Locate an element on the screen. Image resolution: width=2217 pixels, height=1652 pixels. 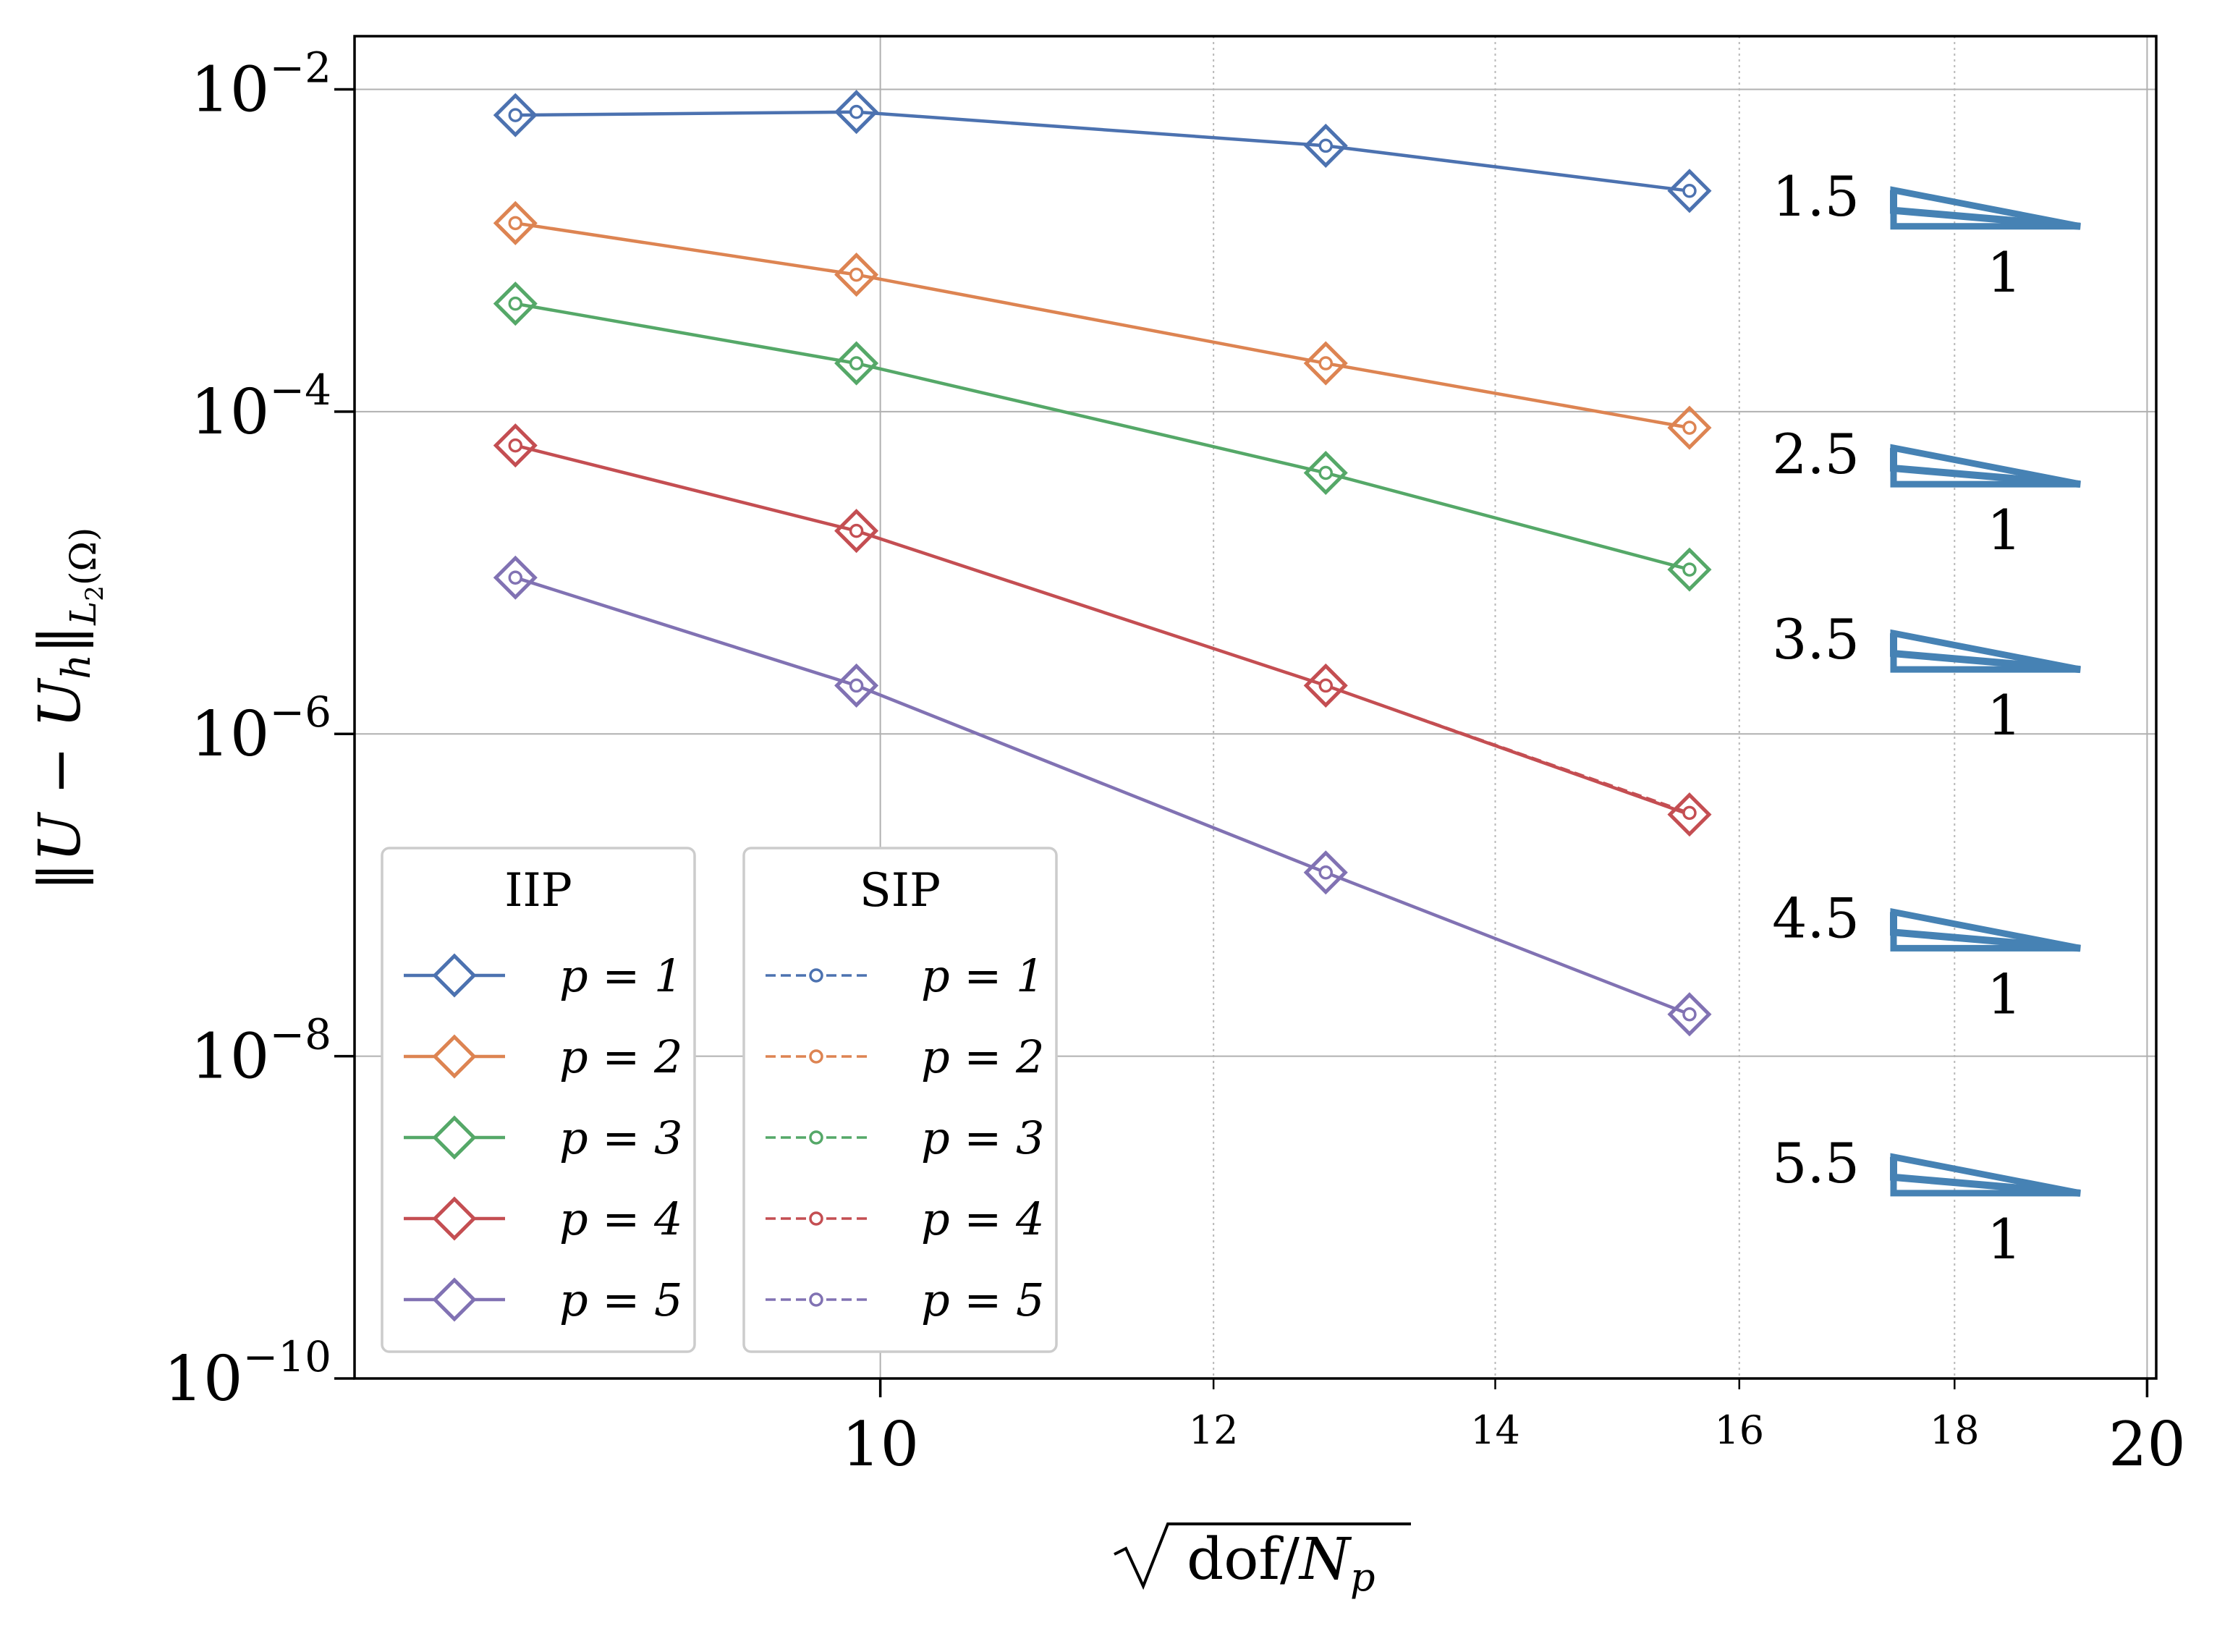
legend-title: IIP is located at coordinates (538, 891).